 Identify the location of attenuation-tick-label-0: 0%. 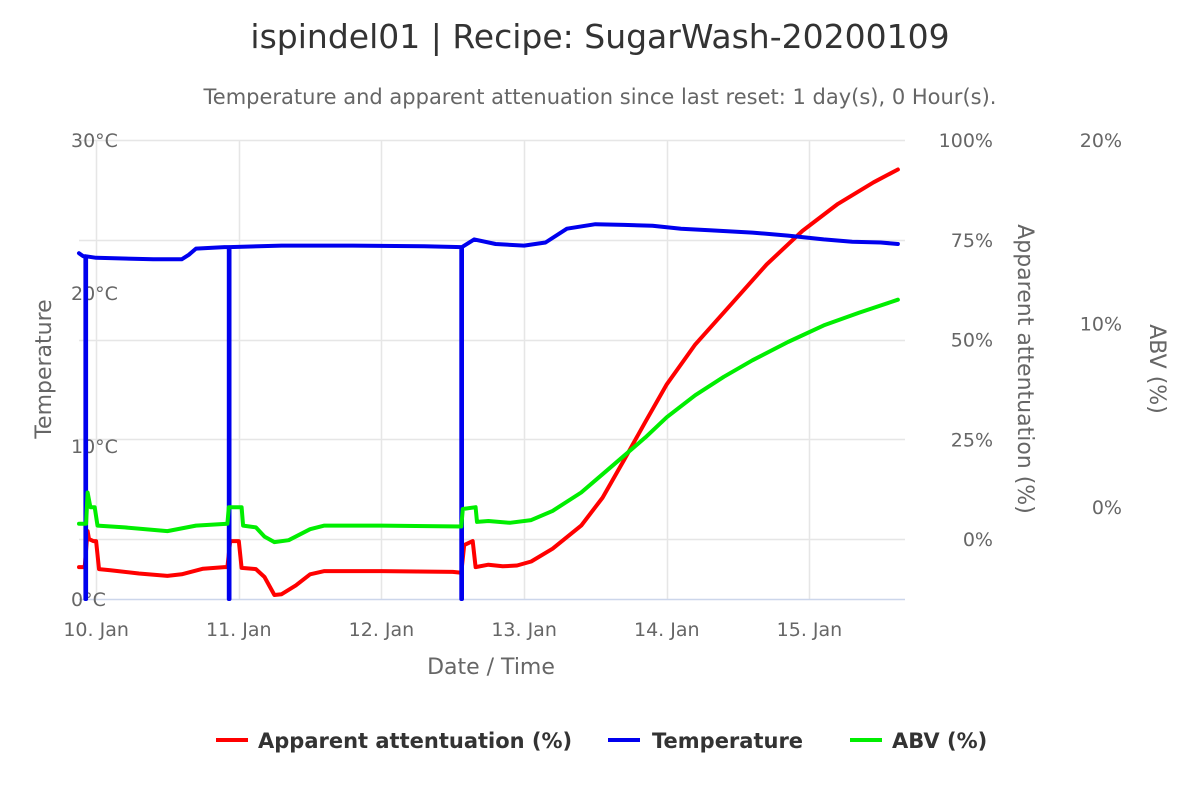
(978, 540).